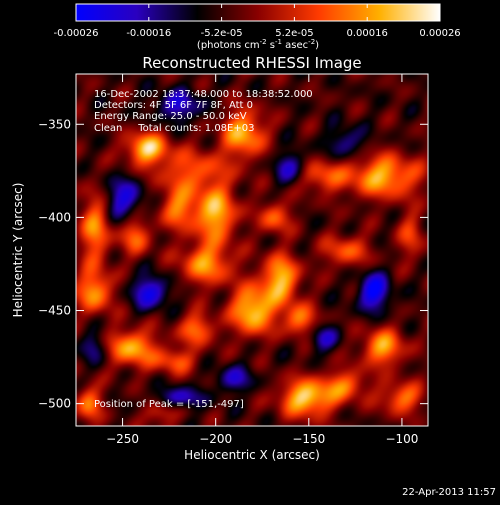 Image resolution: width=500 pixels, height=505 pixels. What do you see at coordinates (173, 105) in the screenshot?
I see `info-line-detectors: Detectors: 4F 5F 6F 7F 8F, Att 0` at bounding box center [173, 105].